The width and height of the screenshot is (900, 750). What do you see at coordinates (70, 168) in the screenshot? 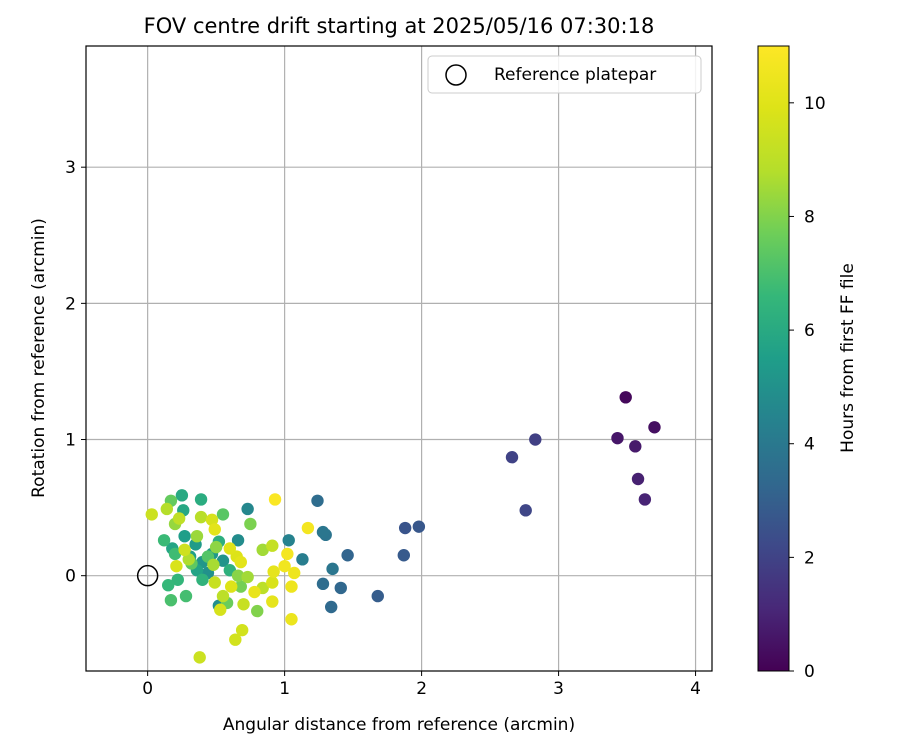
I see `y-tick-label: 3` at bounding box center [70, 168].